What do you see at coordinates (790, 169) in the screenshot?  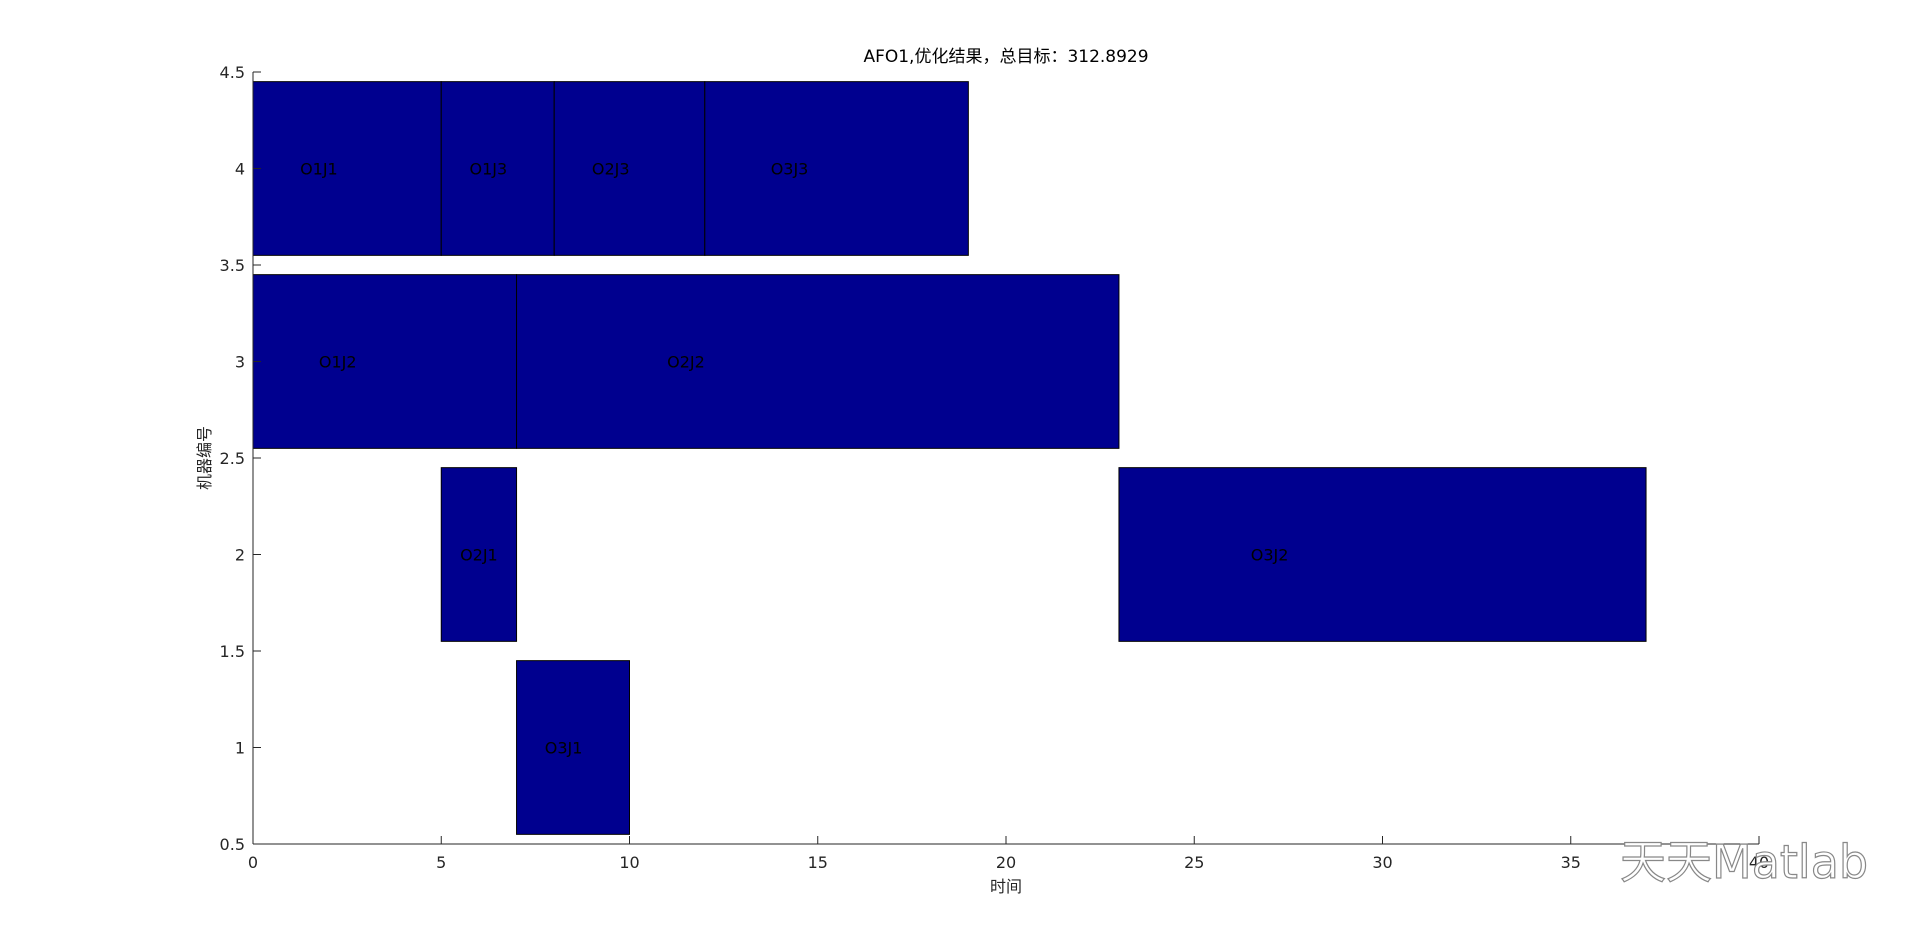 I see `task-label: O3J3` at bounding box center [790, 169].